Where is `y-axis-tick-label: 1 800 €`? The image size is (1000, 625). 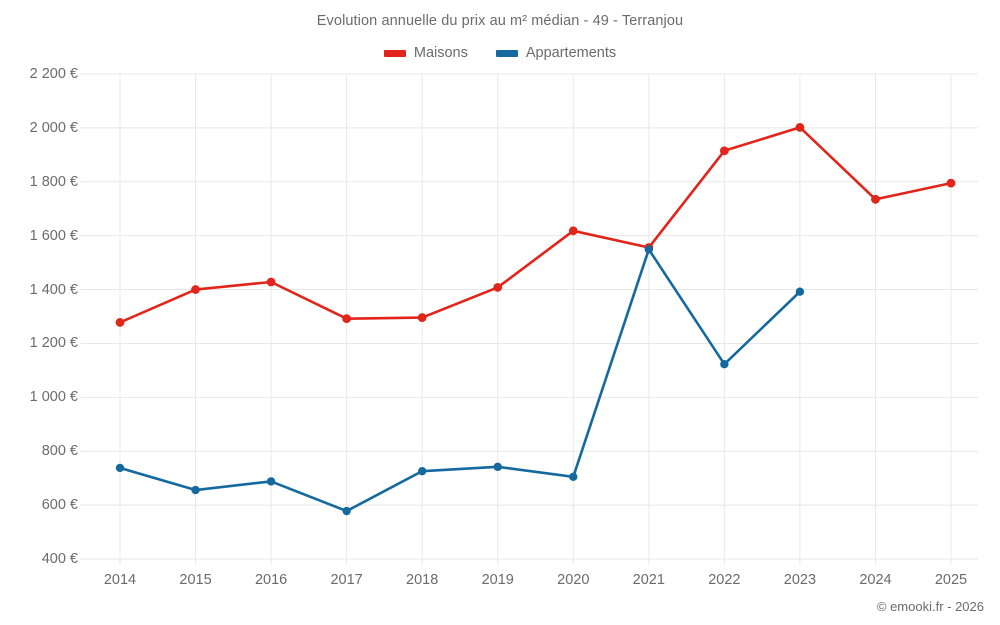
y-axis-tick-label: 1 800 € is located at coordinates (53, 181).